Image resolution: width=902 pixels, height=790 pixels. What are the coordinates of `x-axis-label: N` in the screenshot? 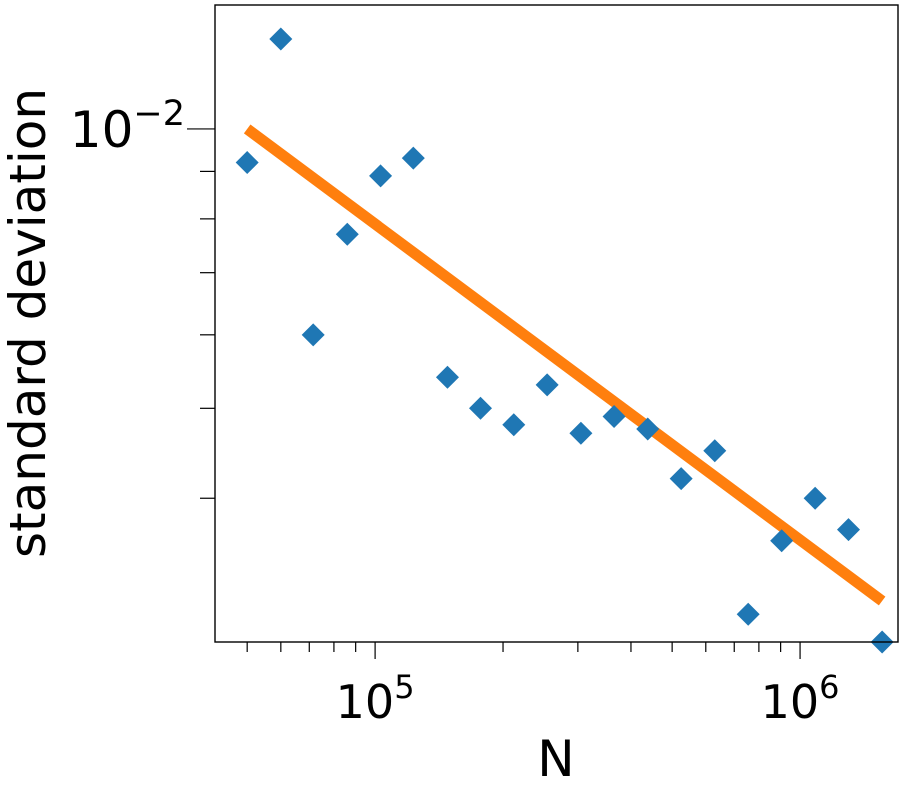 It's located at (555, 759).